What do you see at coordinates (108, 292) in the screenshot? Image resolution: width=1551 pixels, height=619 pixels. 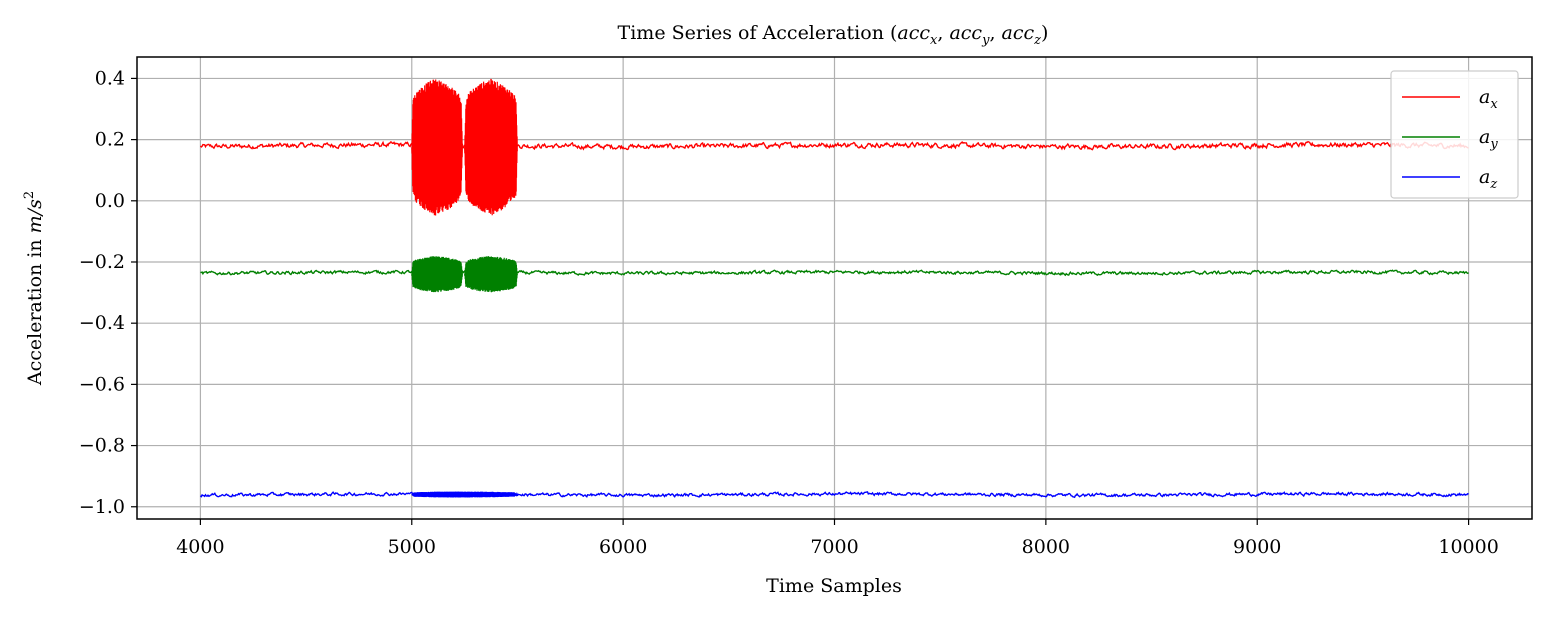 I see `y-axis: 0.4 0.2 0.0 −0.2 −0.4 −0.6 −0.8 −1.0` at bounding box center [108, 292].